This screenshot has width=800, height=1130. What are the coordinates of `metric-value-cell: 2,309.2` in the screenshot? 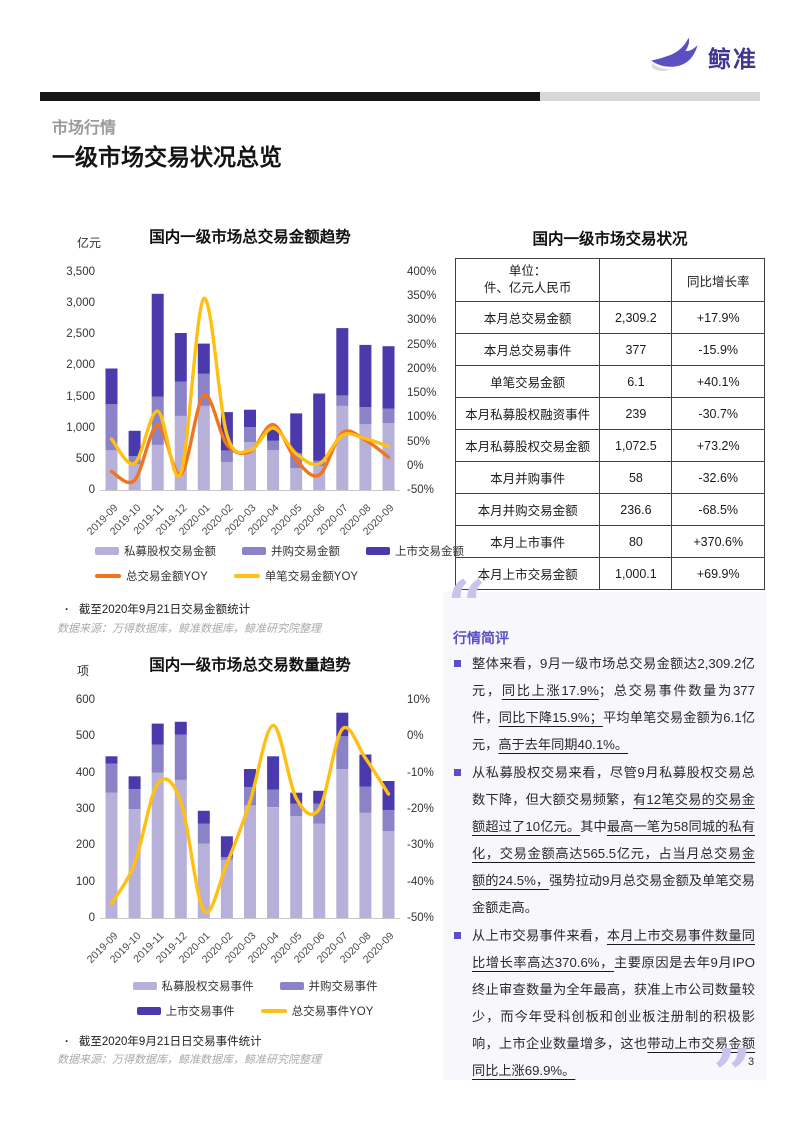 It's located at (636, 317).